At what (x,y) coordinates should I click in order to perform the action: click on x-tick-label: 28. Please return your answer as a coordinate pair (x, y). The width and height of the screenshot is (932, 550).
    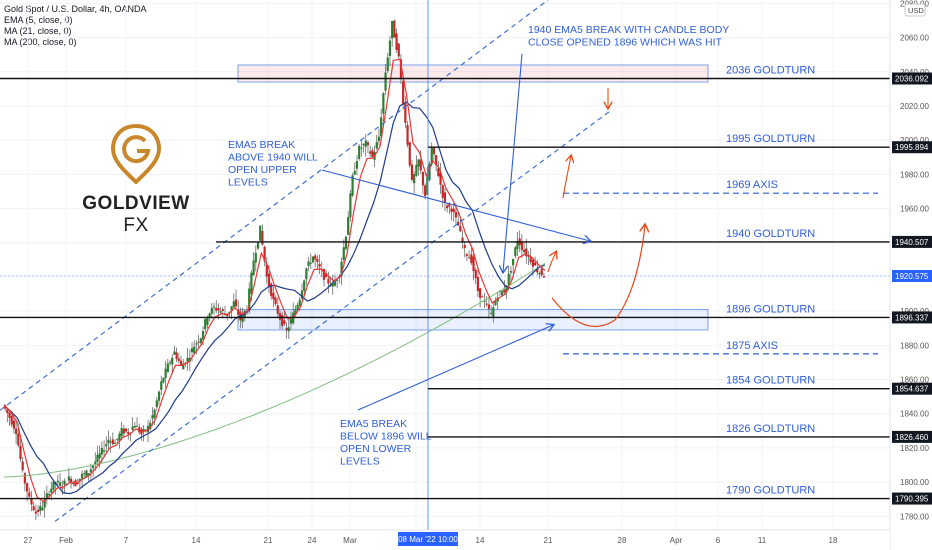
    Looking at the image, I should click on (622, 540).